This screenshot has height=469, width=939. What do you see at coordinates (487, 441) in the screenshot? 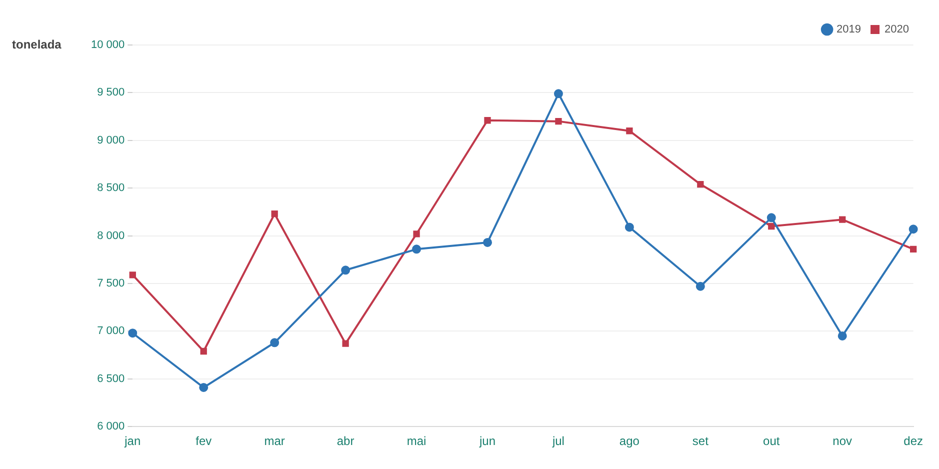
I see `x-tick-label: jun` at bounding box center [487, 441].